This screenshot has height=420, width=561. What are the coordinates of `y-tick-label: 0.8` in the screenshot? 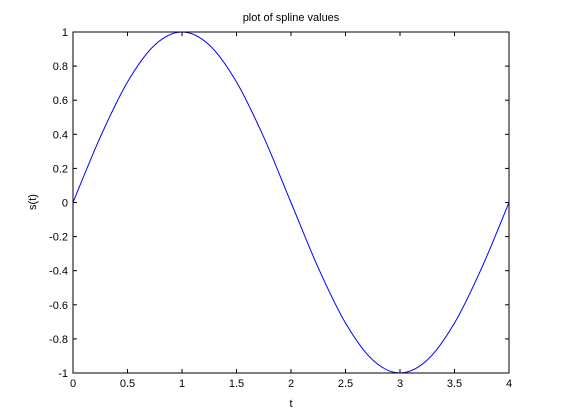 It's located at (60, 67).